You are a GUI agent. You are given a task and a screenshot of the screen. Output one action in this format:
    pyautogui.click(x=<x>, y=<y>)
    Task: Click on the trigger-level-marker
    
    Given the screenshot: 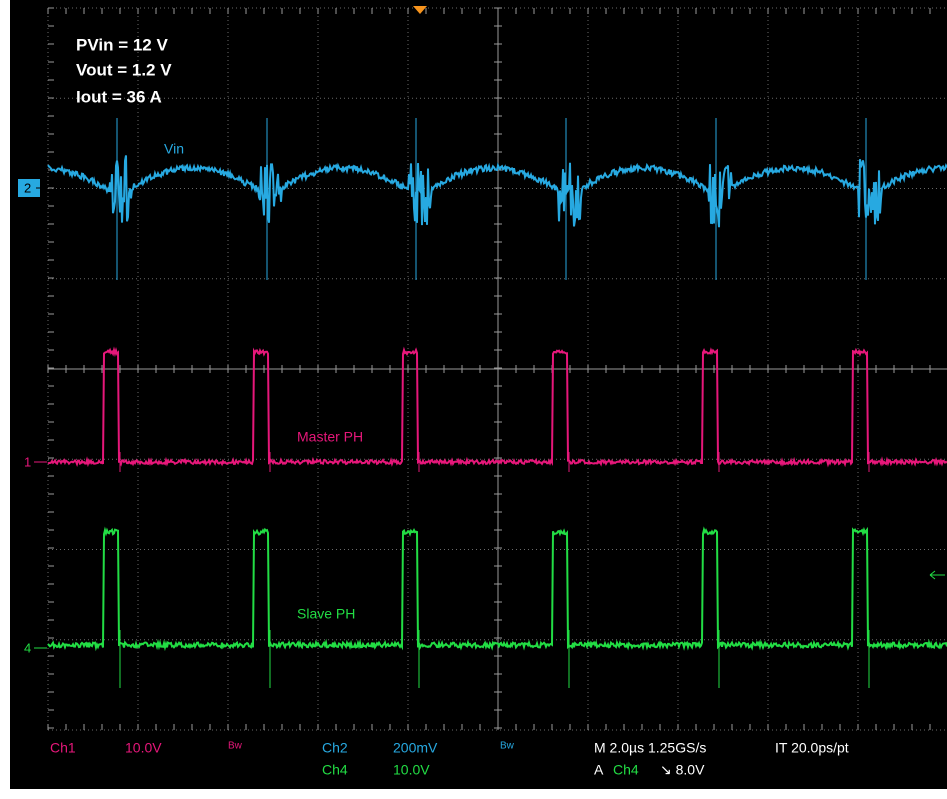 What is the action you would take?
    pyautogui.click(x=937, y=575)
    